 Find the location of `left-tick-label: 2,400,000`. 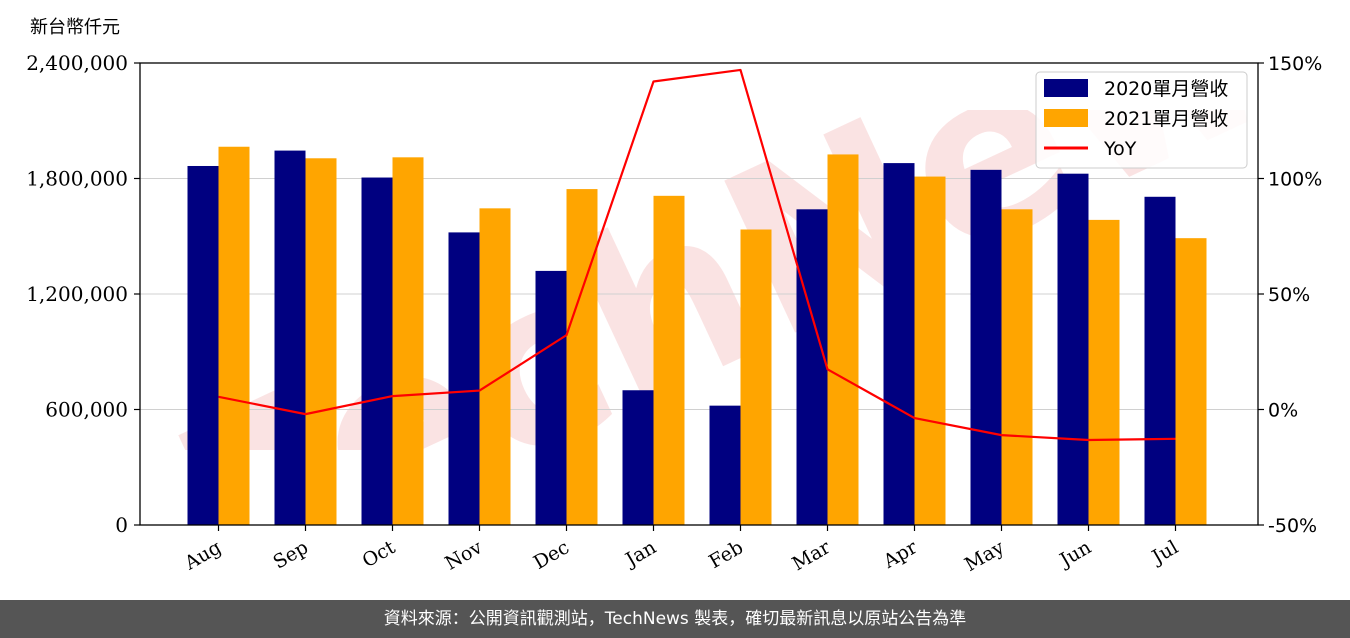

left-tick-label: 2,400,000 is located at coordinates (77, 63).